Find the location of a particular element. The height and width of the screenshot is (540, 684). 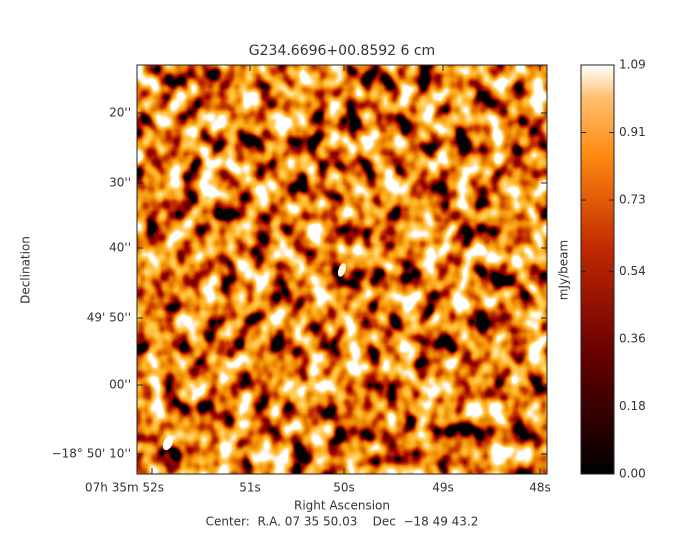

y-axis-label: Declination is located at coordinates (26, 270).